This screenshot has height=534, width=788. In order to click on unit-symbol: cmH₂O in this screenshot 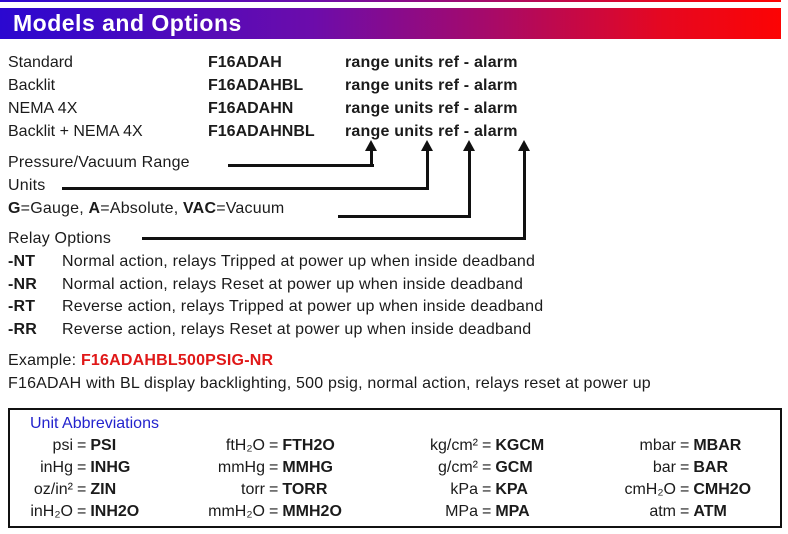, I will do `click(650, 489)`.